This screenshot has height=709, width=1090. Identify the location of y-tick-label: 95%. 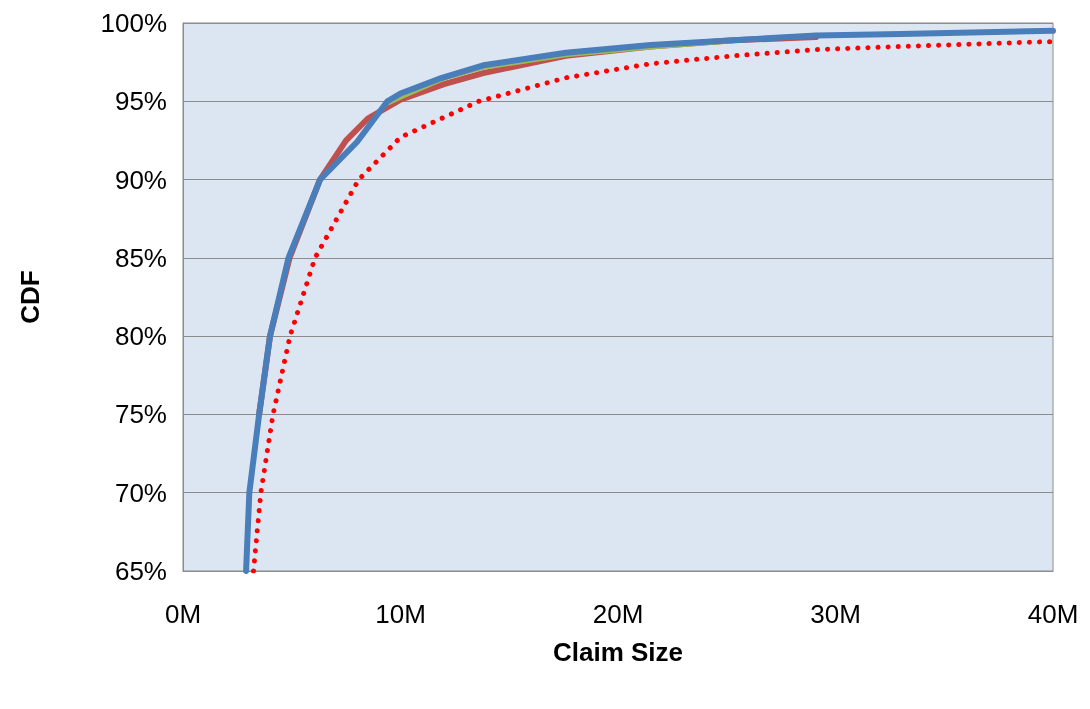
(140, 101).